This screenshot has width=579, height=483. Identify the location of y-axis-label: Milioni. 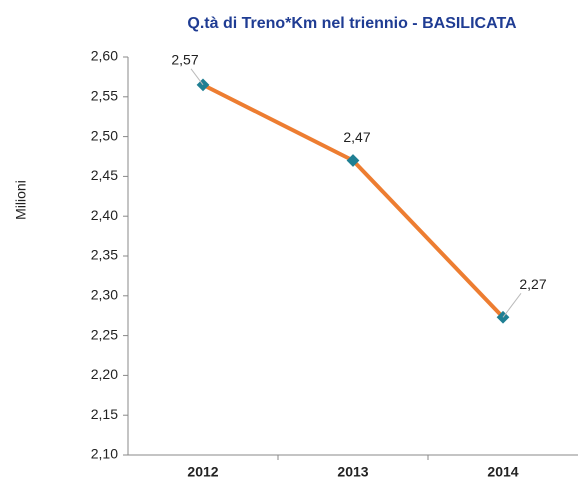
(21, 200).